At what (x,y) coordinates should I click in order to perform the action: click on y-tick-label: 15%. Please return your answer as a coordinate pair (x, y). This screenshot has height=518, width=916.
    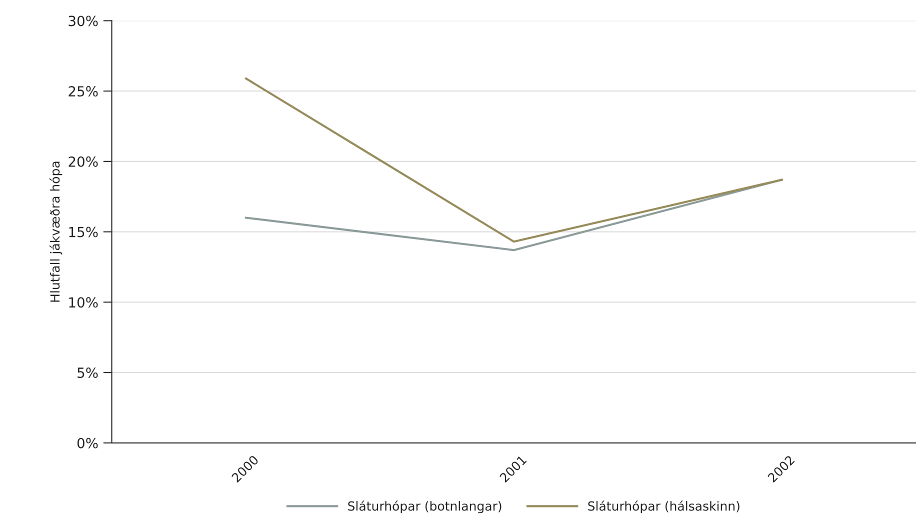
    Looking at the image, I should click on (83, 232).